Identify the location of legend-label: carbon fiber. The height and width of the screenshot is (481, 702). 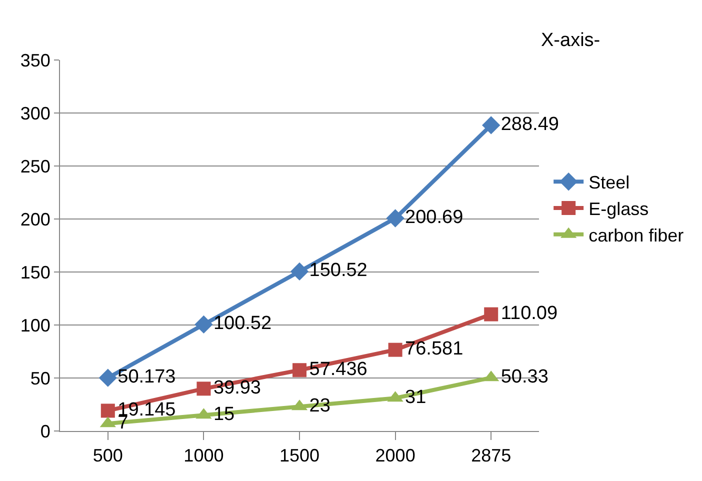
(636, 235).